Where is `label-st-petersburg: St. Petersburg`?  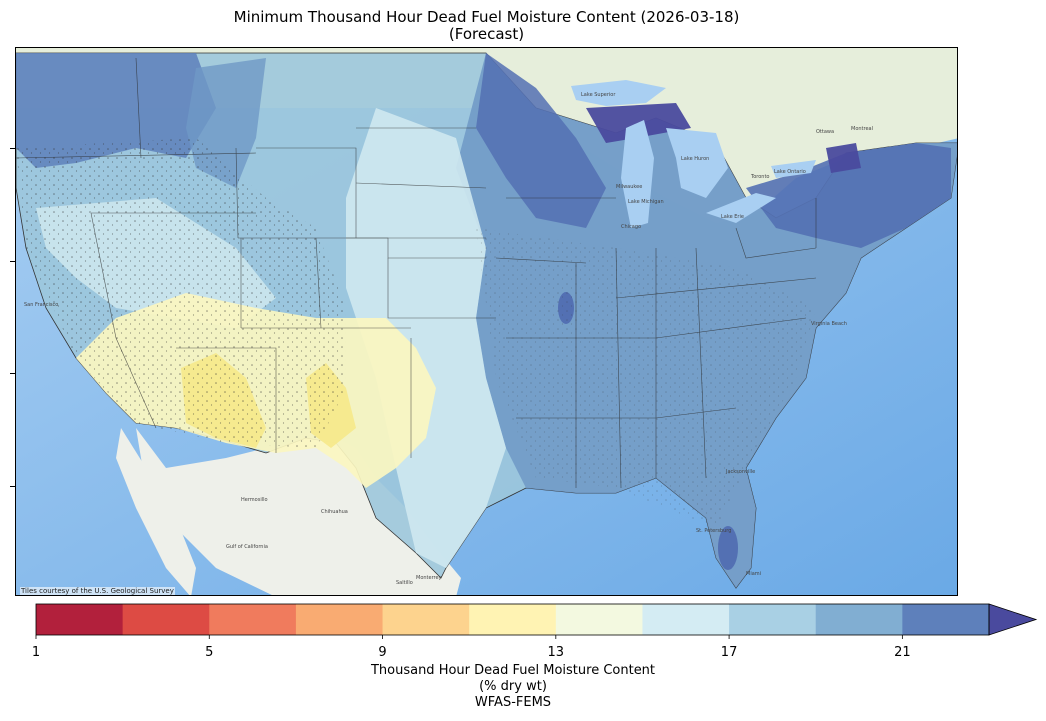
label-st-petersburg: St. Petersburg is located at coordinates (713, 531).